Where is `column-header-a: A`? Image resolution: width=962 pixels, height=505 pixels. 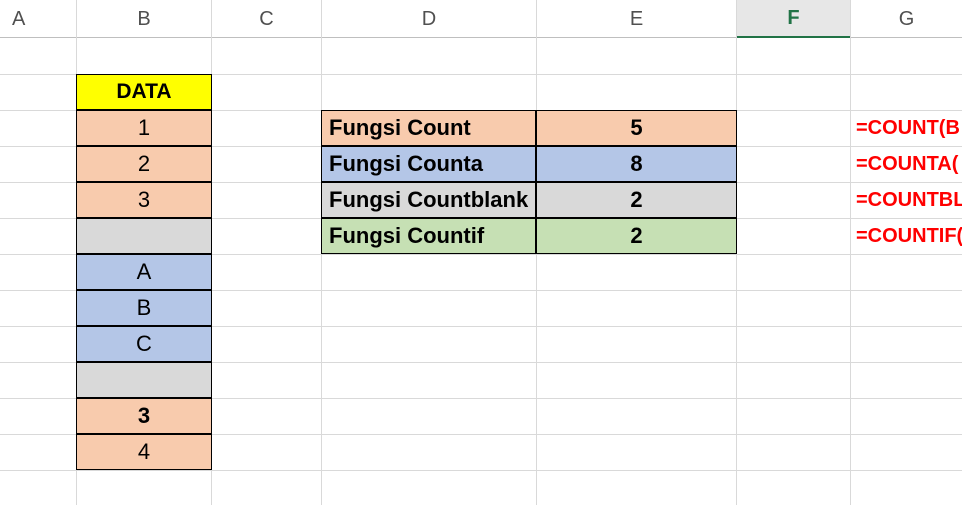 column-header-a: A is located at coordinates (19, 18).